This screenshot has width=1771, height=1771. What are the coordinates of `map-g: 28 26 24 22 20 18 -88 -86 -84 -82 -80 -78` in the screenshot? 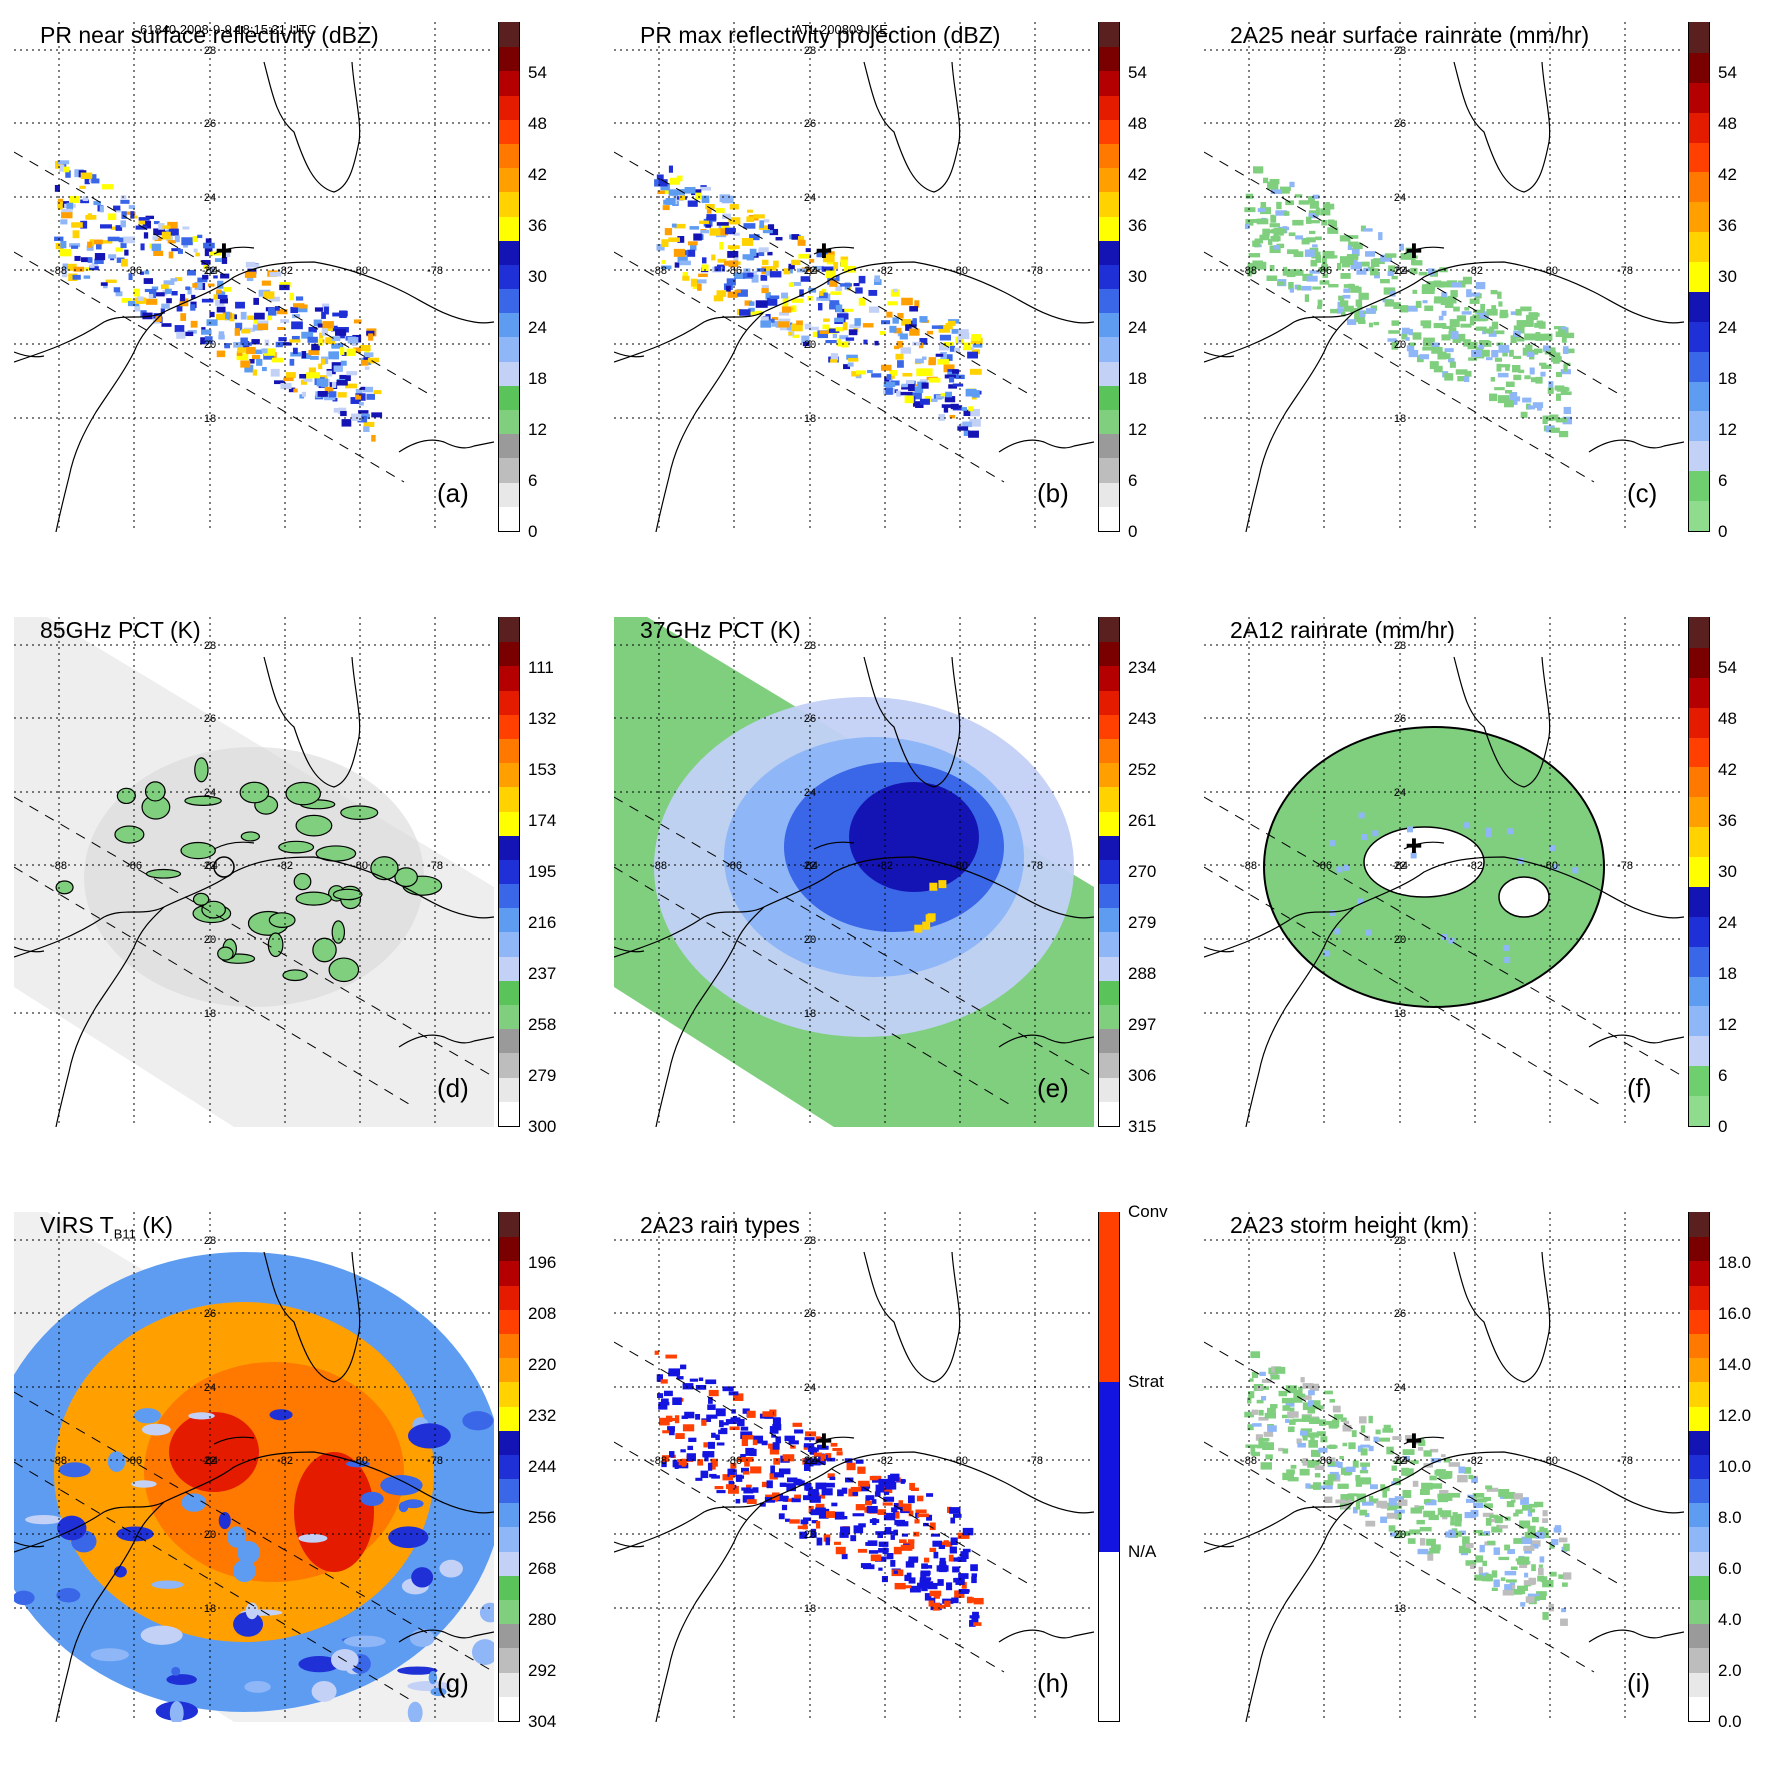 It's located at (254, 1467).